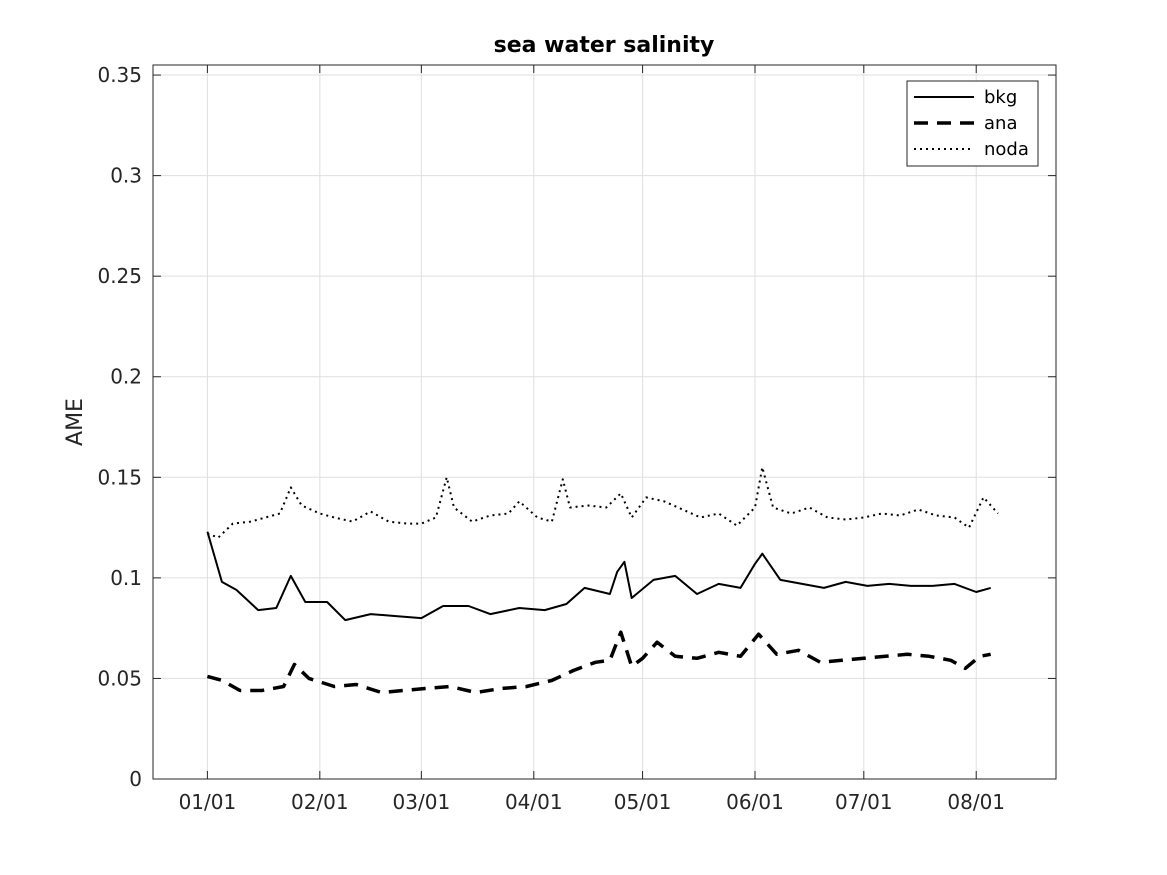  Describe the element at coordinates (599, 662) in the screenshot. I see `series-line-ana` at that location.